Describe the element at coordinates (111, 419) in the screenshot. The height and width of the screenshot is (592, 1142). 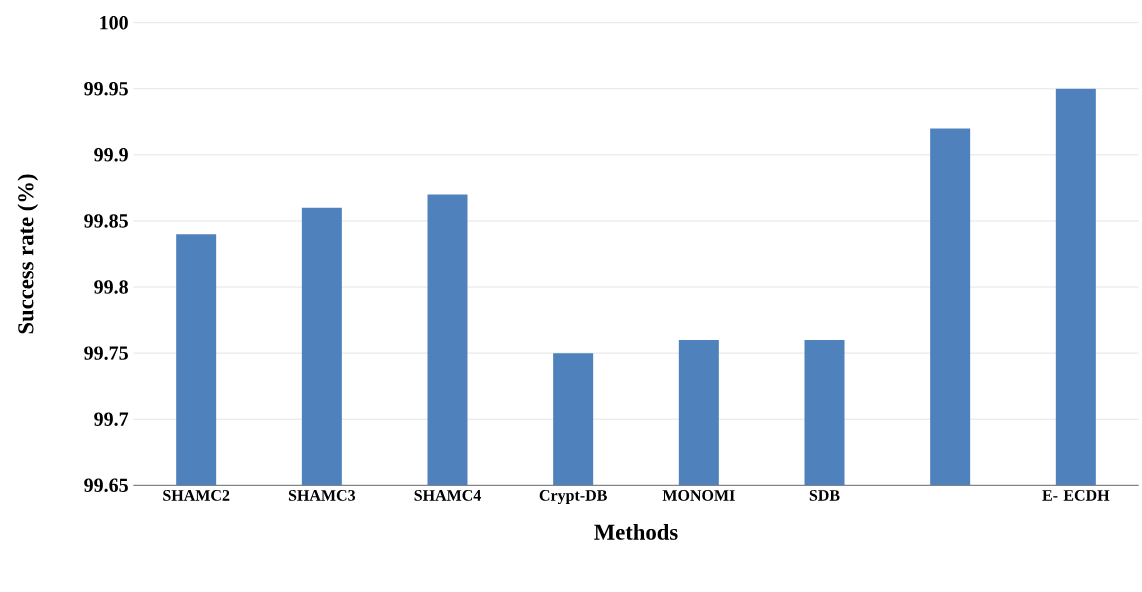
I see `y-tick-label: 99.7` at that location.